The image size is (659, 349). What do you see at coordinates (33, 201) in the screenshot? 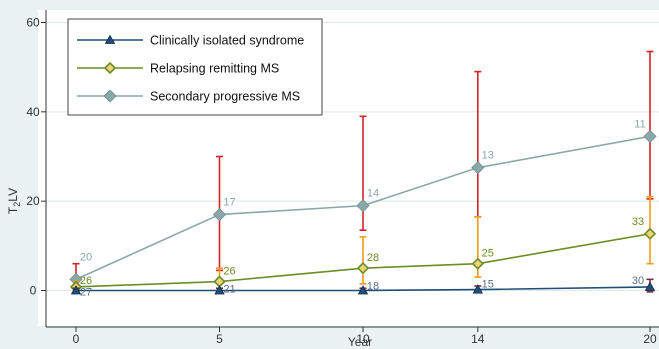
I see `y-tick-label: 20` at bounding box center [33, 201].